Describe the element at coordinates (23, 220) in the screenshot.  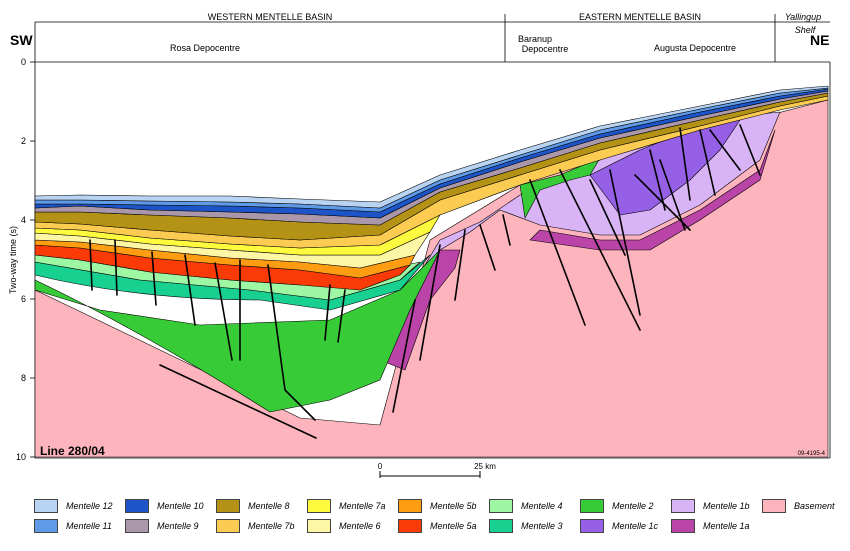
I see `y-tick-label: 4` at that location.